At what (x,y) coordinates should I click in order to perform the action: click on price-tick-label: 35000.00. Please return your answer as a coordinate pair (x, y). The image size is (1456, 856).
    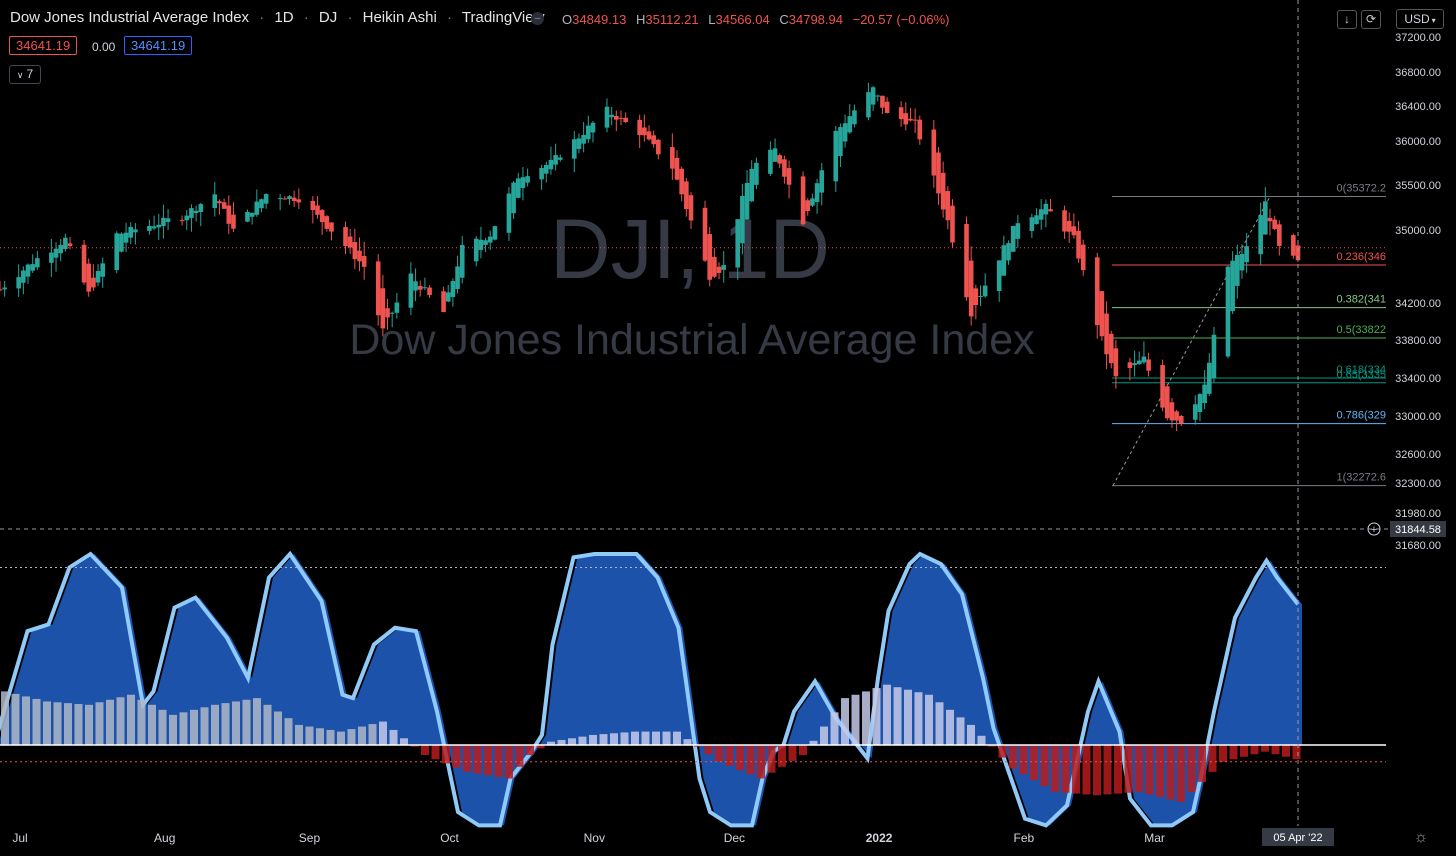
    Looking at the image, I should click on (1418, 231).